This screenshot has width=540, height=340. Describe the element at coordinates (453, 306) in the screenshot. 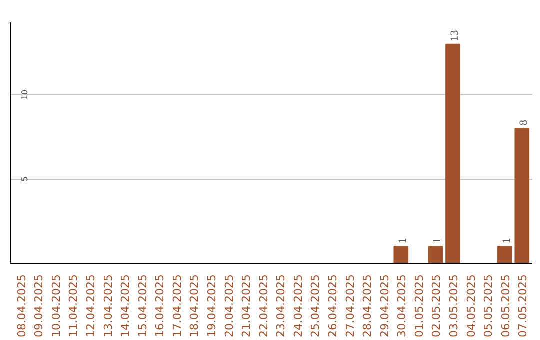

I see `x-tick-label: 03.05.2025` at that location.